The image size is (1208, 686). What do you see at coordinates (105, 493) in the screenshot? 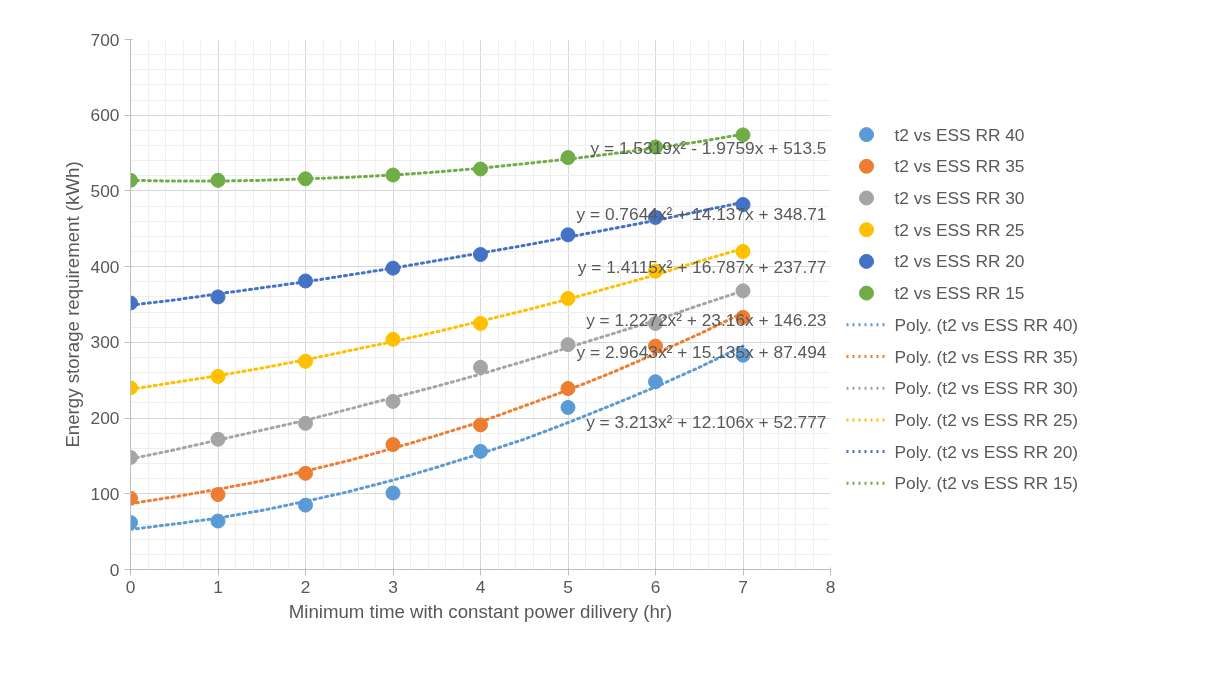
I see `y-tick-label: 100` at bounding box center [105, 493].